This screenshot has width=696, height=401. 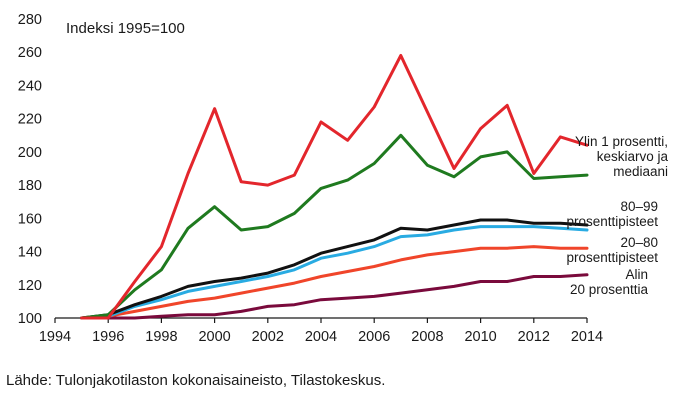 I want to click on x-tick-label: 1996, so click(x=108, y=337).